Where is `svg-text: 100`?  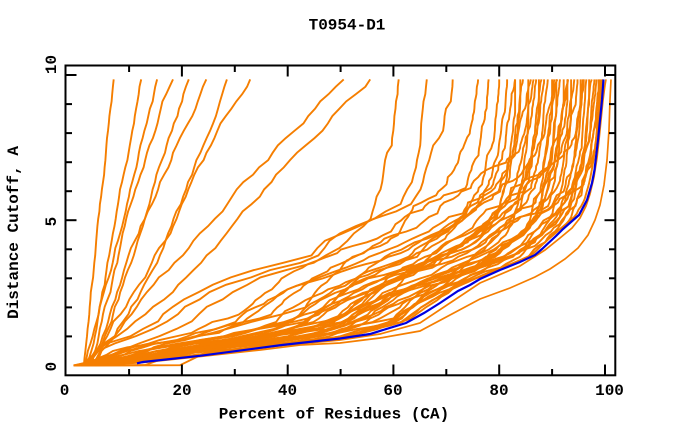 svg-text: 100 is located at coordinates (609, 391).